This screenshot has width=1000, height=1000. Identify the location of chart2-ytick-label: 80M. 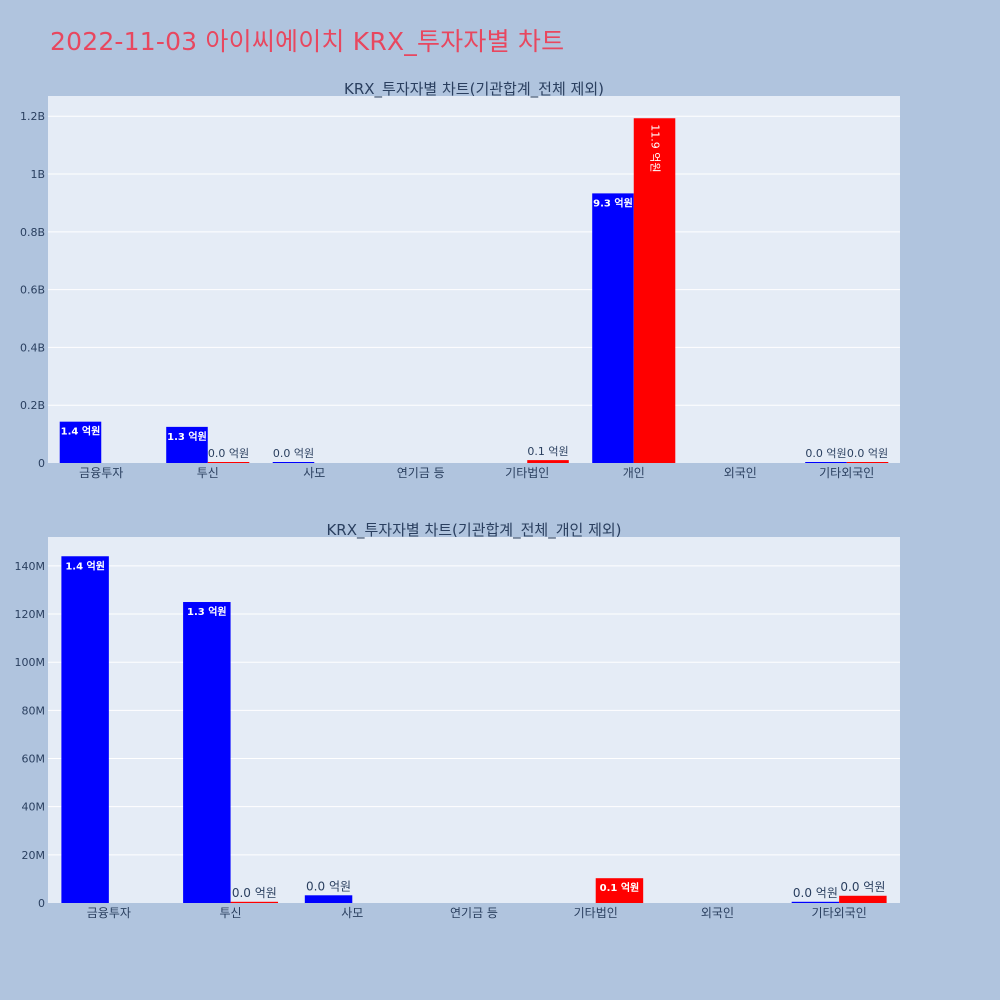
(34, 710).